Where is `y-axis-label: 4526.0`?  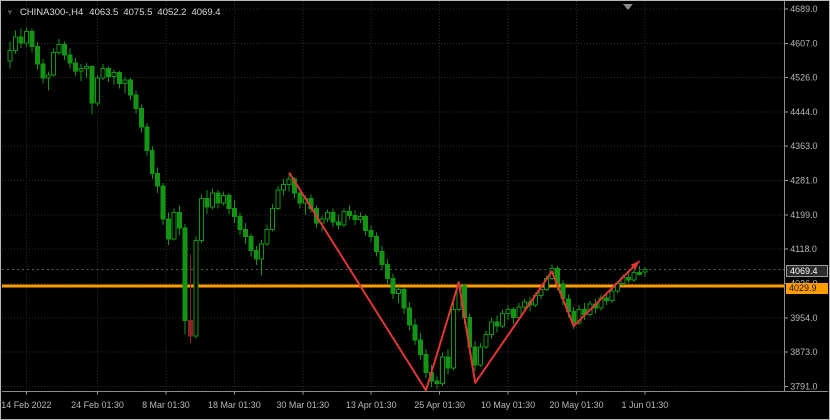
y-axis-label: 4526.0 is located at coordinates (803, 78).